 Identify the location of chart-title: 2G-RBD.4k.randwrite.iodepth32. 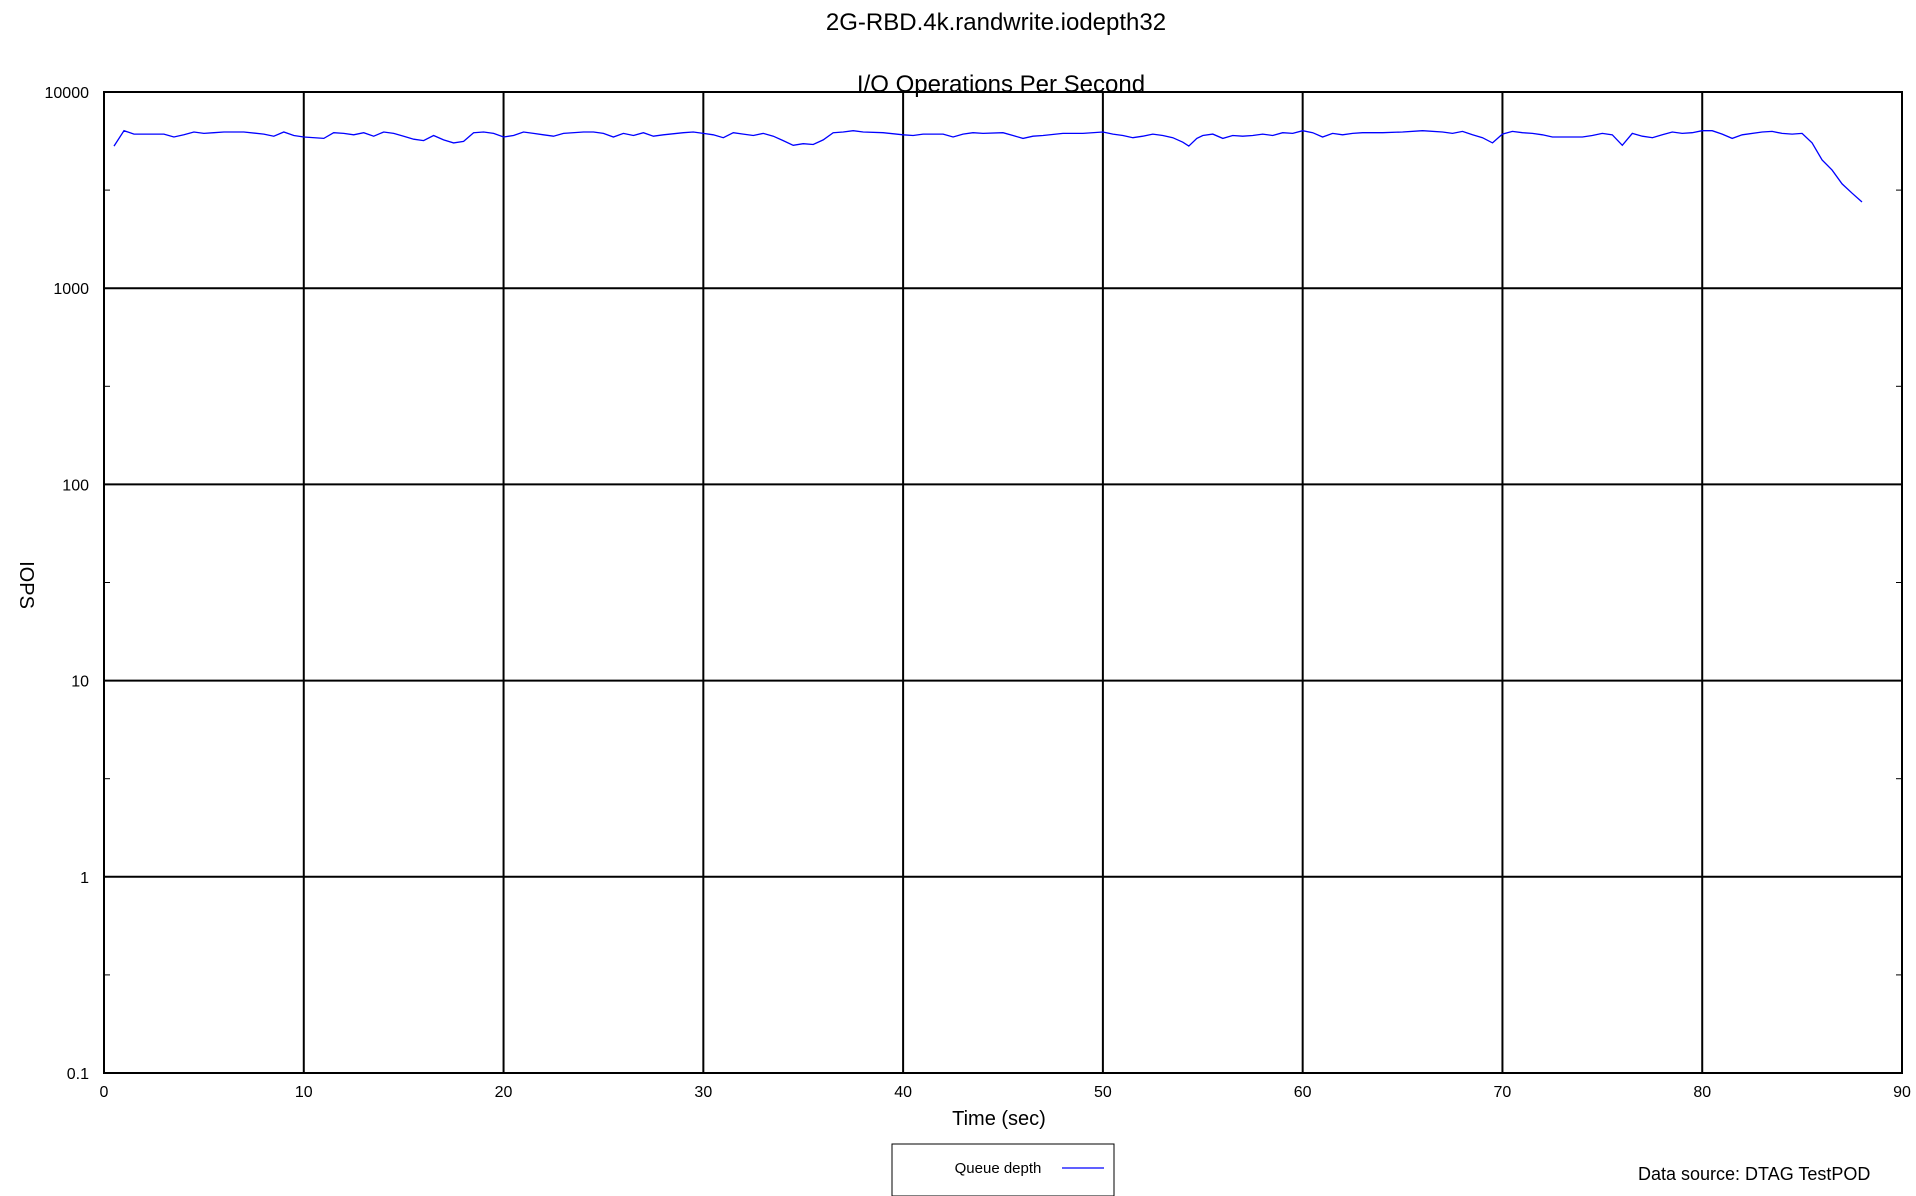
(996, 22).